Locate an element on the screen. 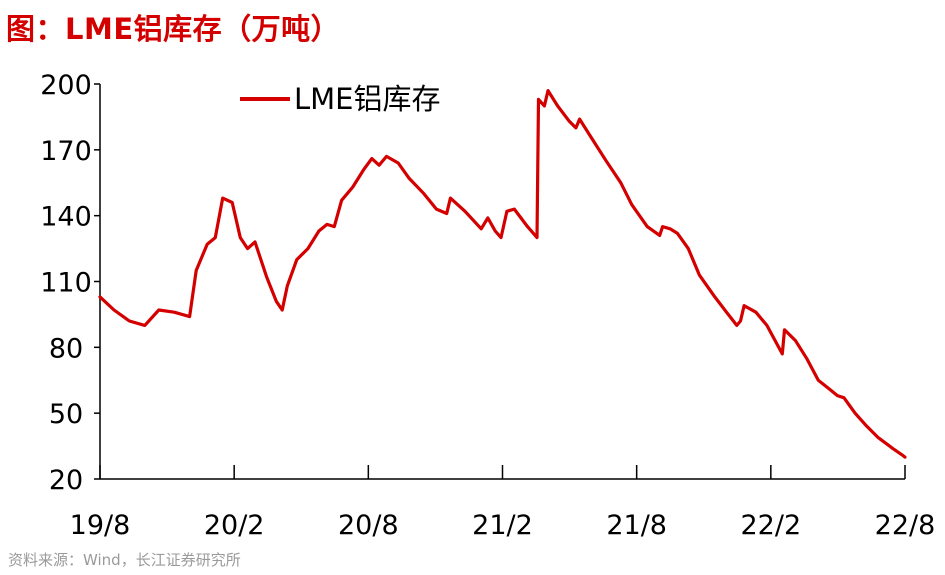  source-note: 资料来源：Wind，长江证券研究所 is located at coordinates (124, 560).